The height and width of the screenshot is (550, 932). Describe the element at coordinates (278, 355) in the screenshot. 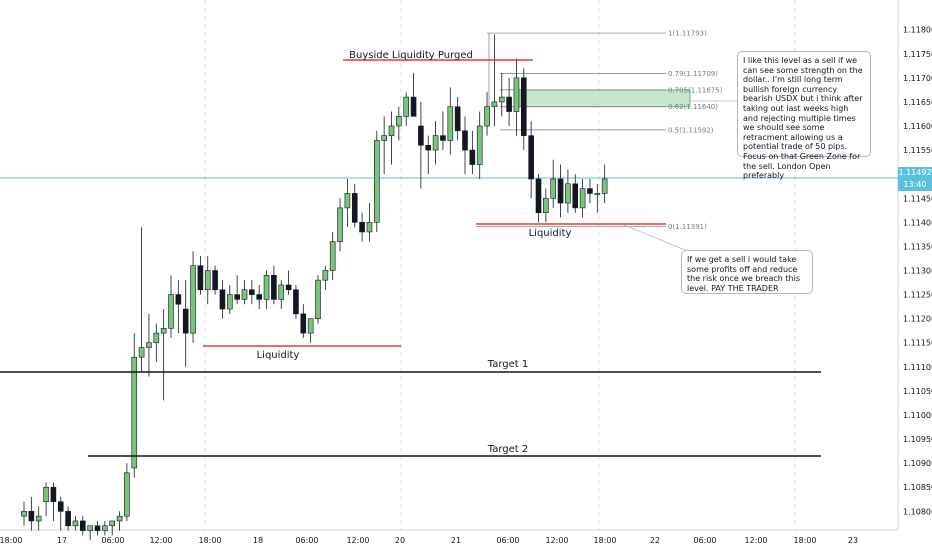

I see `liquidity-label-left: Liquidity` at that location.